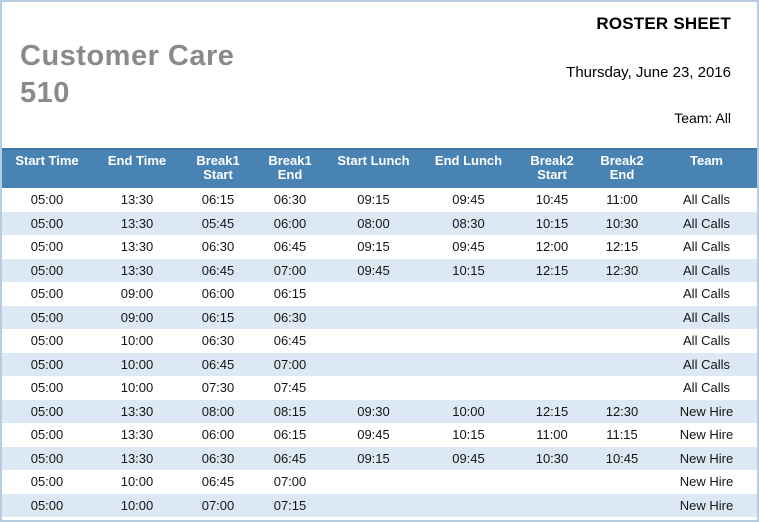 This screenshot has width=759, height=522. What do you see at coordinates (468, 200) in the screenshot?
I see `cell: 09:45` at bounding box center [468, 200].